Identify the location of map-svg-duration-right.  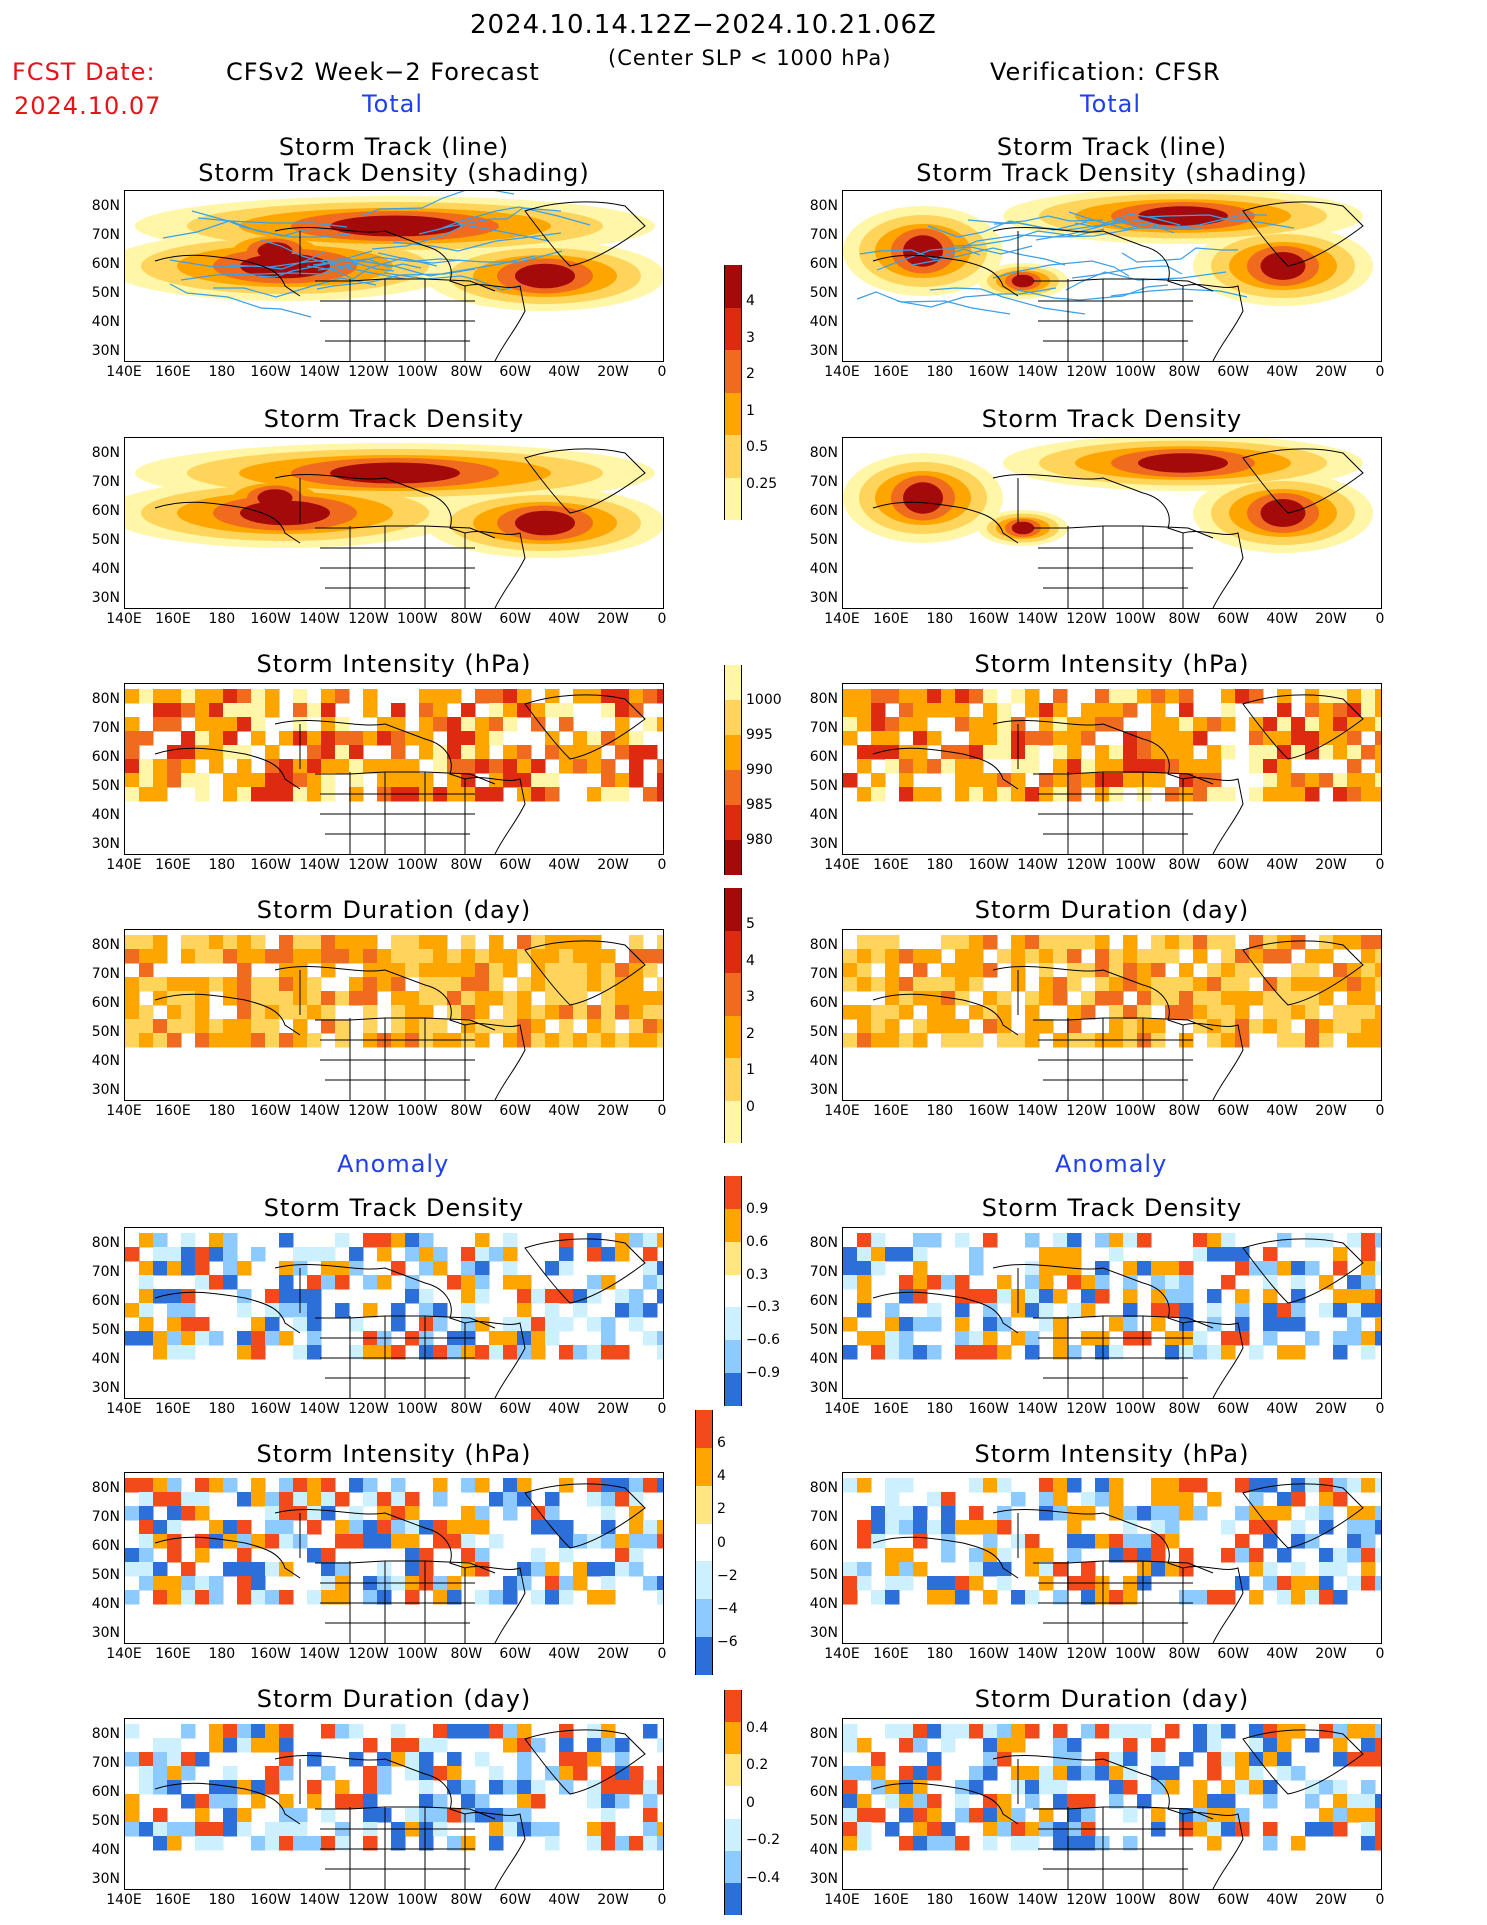
(1112, 1017).